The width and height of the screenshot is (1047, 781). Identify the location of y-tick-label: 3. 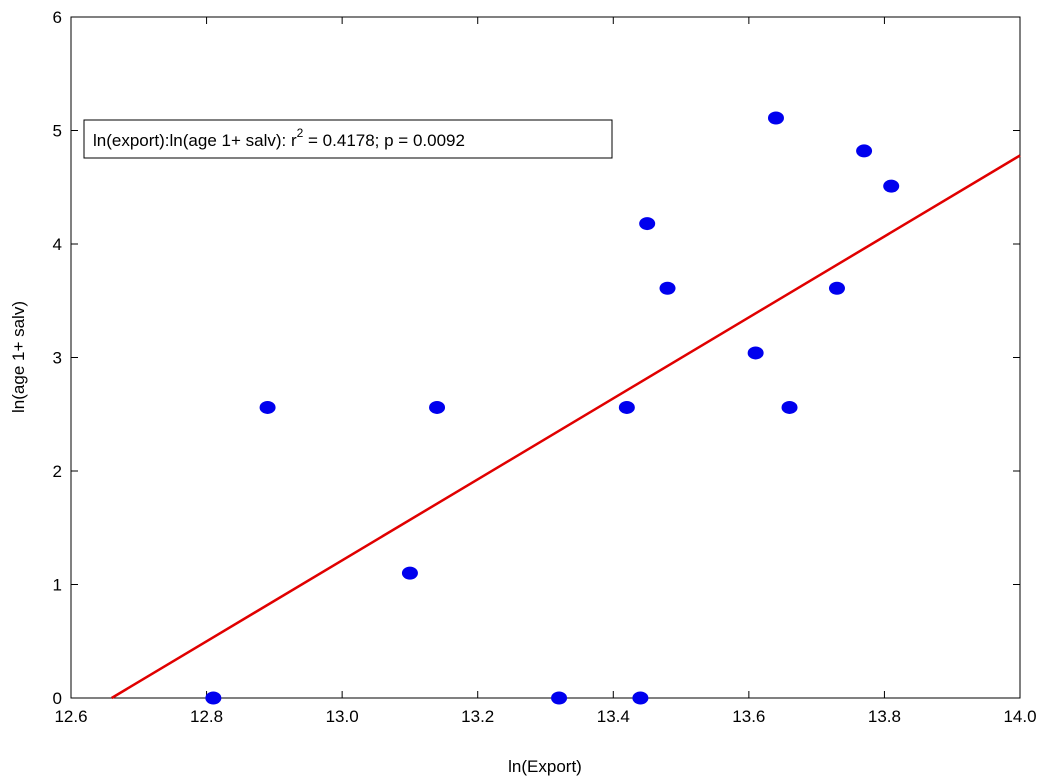
(57, 358).